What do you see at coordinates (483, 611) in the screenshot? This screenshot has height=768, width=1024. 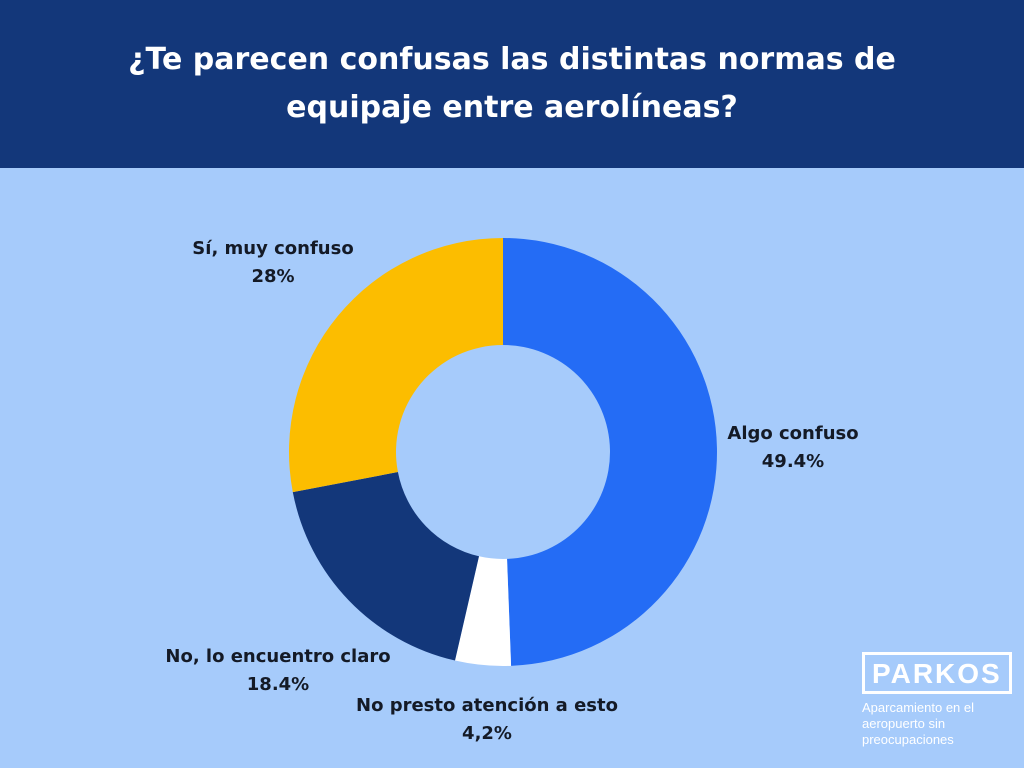 I see `slice-no-presto-atencion-a-esto` at bounding box center [483, 611].